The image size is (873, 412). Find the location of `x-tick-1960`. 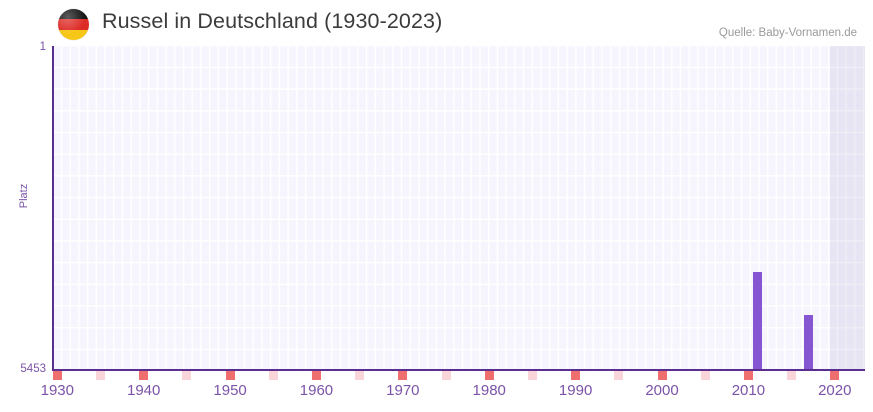

x-tick-1960 is located at coordinates (316, 375).